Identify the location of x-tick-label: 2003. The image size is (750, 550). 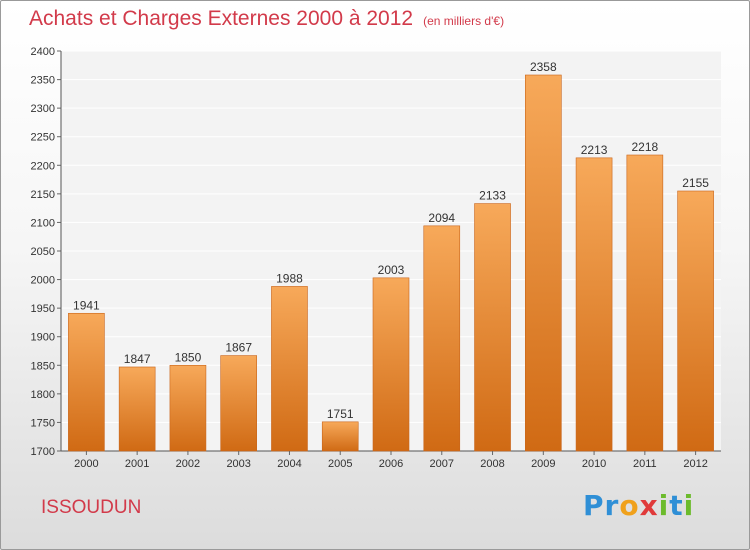
(238, 464).